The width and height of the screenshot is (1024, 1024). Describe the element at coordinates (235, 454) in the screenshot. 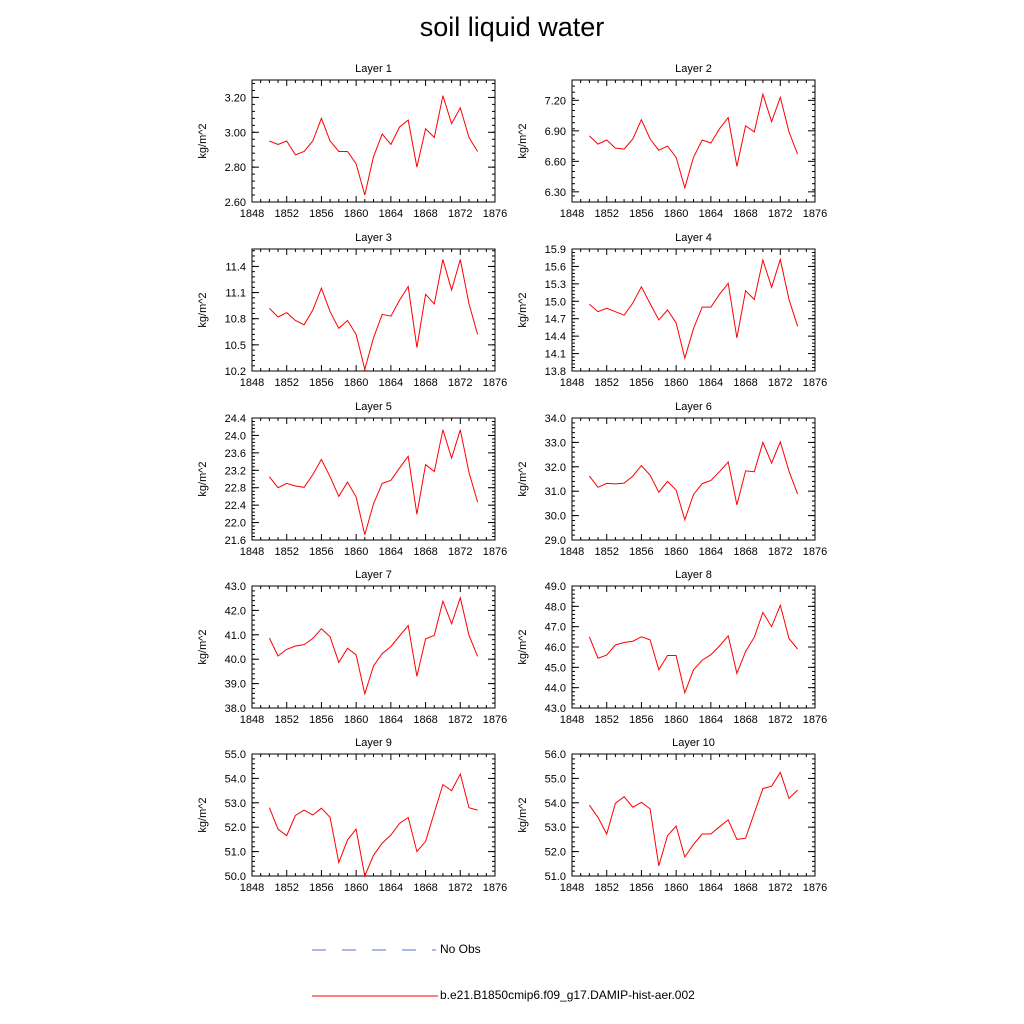

I see `y-tick-label: 23.6` at that location.